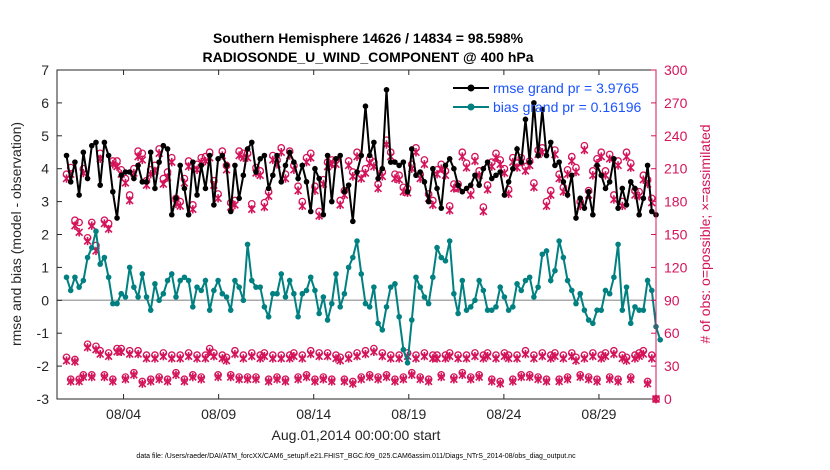  I want to click on y-right-tick-label: 270, so click(676, 103).